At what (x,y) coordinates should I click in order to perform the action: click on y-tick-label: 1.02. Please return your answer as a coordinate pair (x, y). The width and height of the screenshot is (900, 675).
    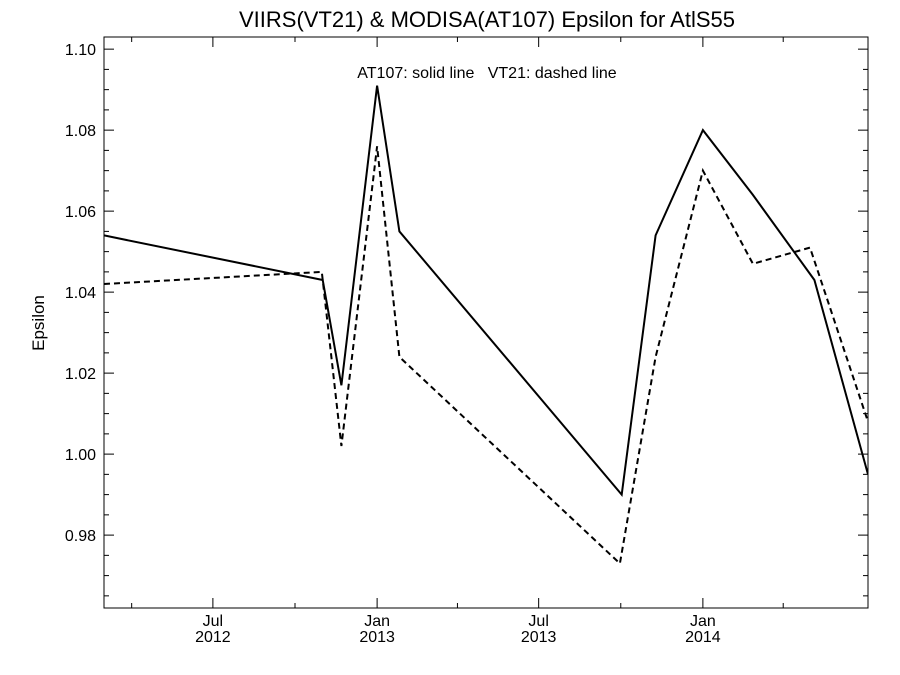
    Looking at the image, I should click on (80, 374).